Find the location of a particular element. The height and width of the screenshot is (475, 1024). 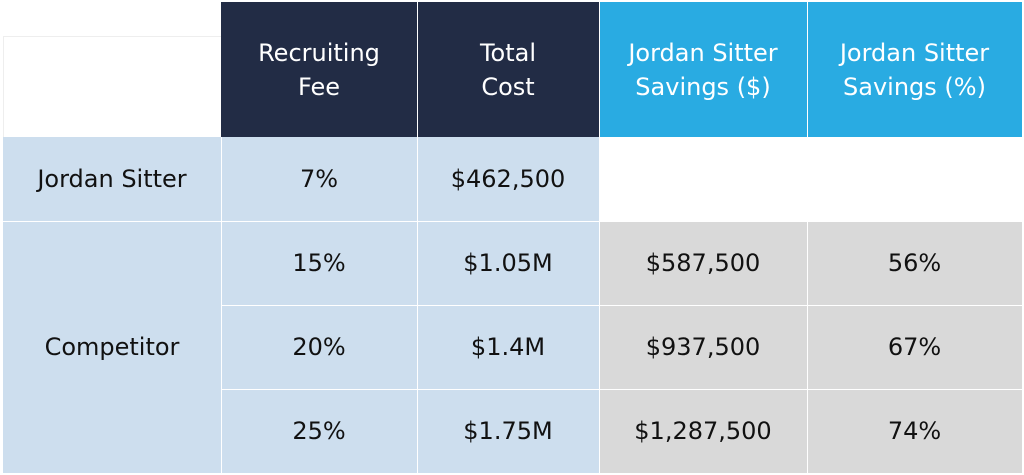

row-label-competitor: Competitor is located at coordinates (112, 347).